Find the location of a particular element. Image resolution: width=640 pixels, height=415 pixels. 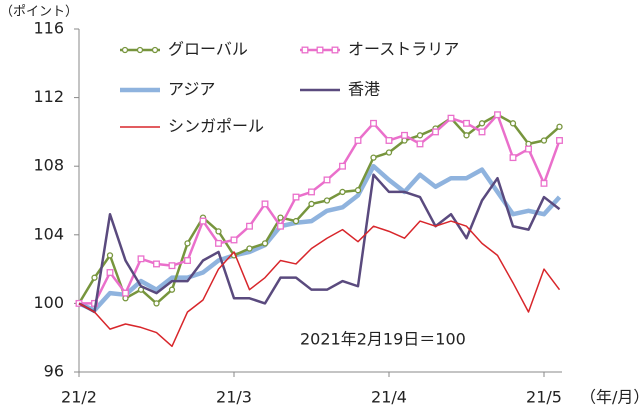

x-tick-label: 21/5 is located at coordinates (544, 397).